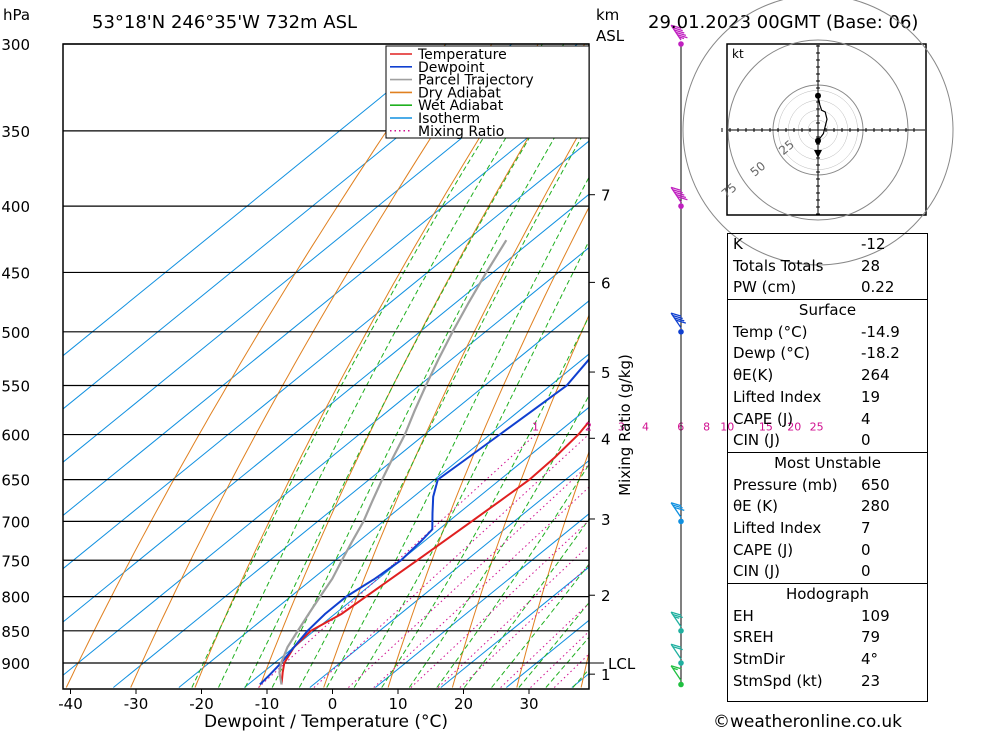 This screenshot has height=733, width=1000. What do you see at coordinates (476, 81) in the screenshot?
I see `legend-entry: Parcel Trajectory` at bounding box center [476, 81].